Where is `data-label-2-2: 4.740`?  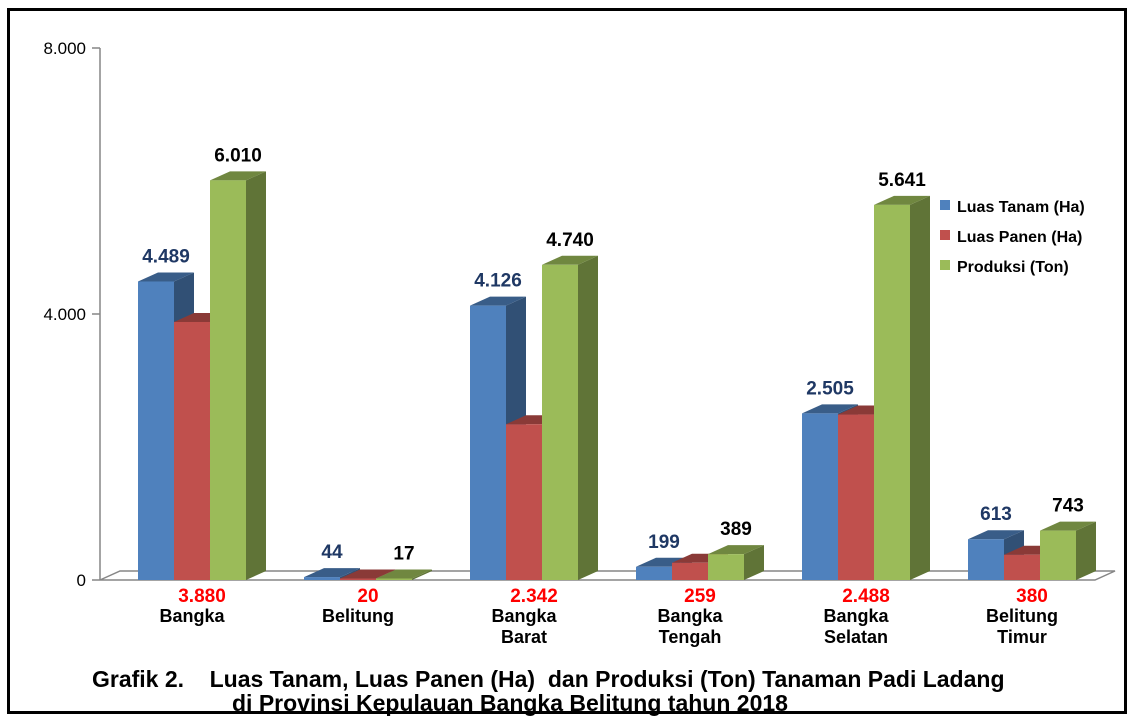 data-label-2-2: 4.740 is located at coordinates (570, 240).